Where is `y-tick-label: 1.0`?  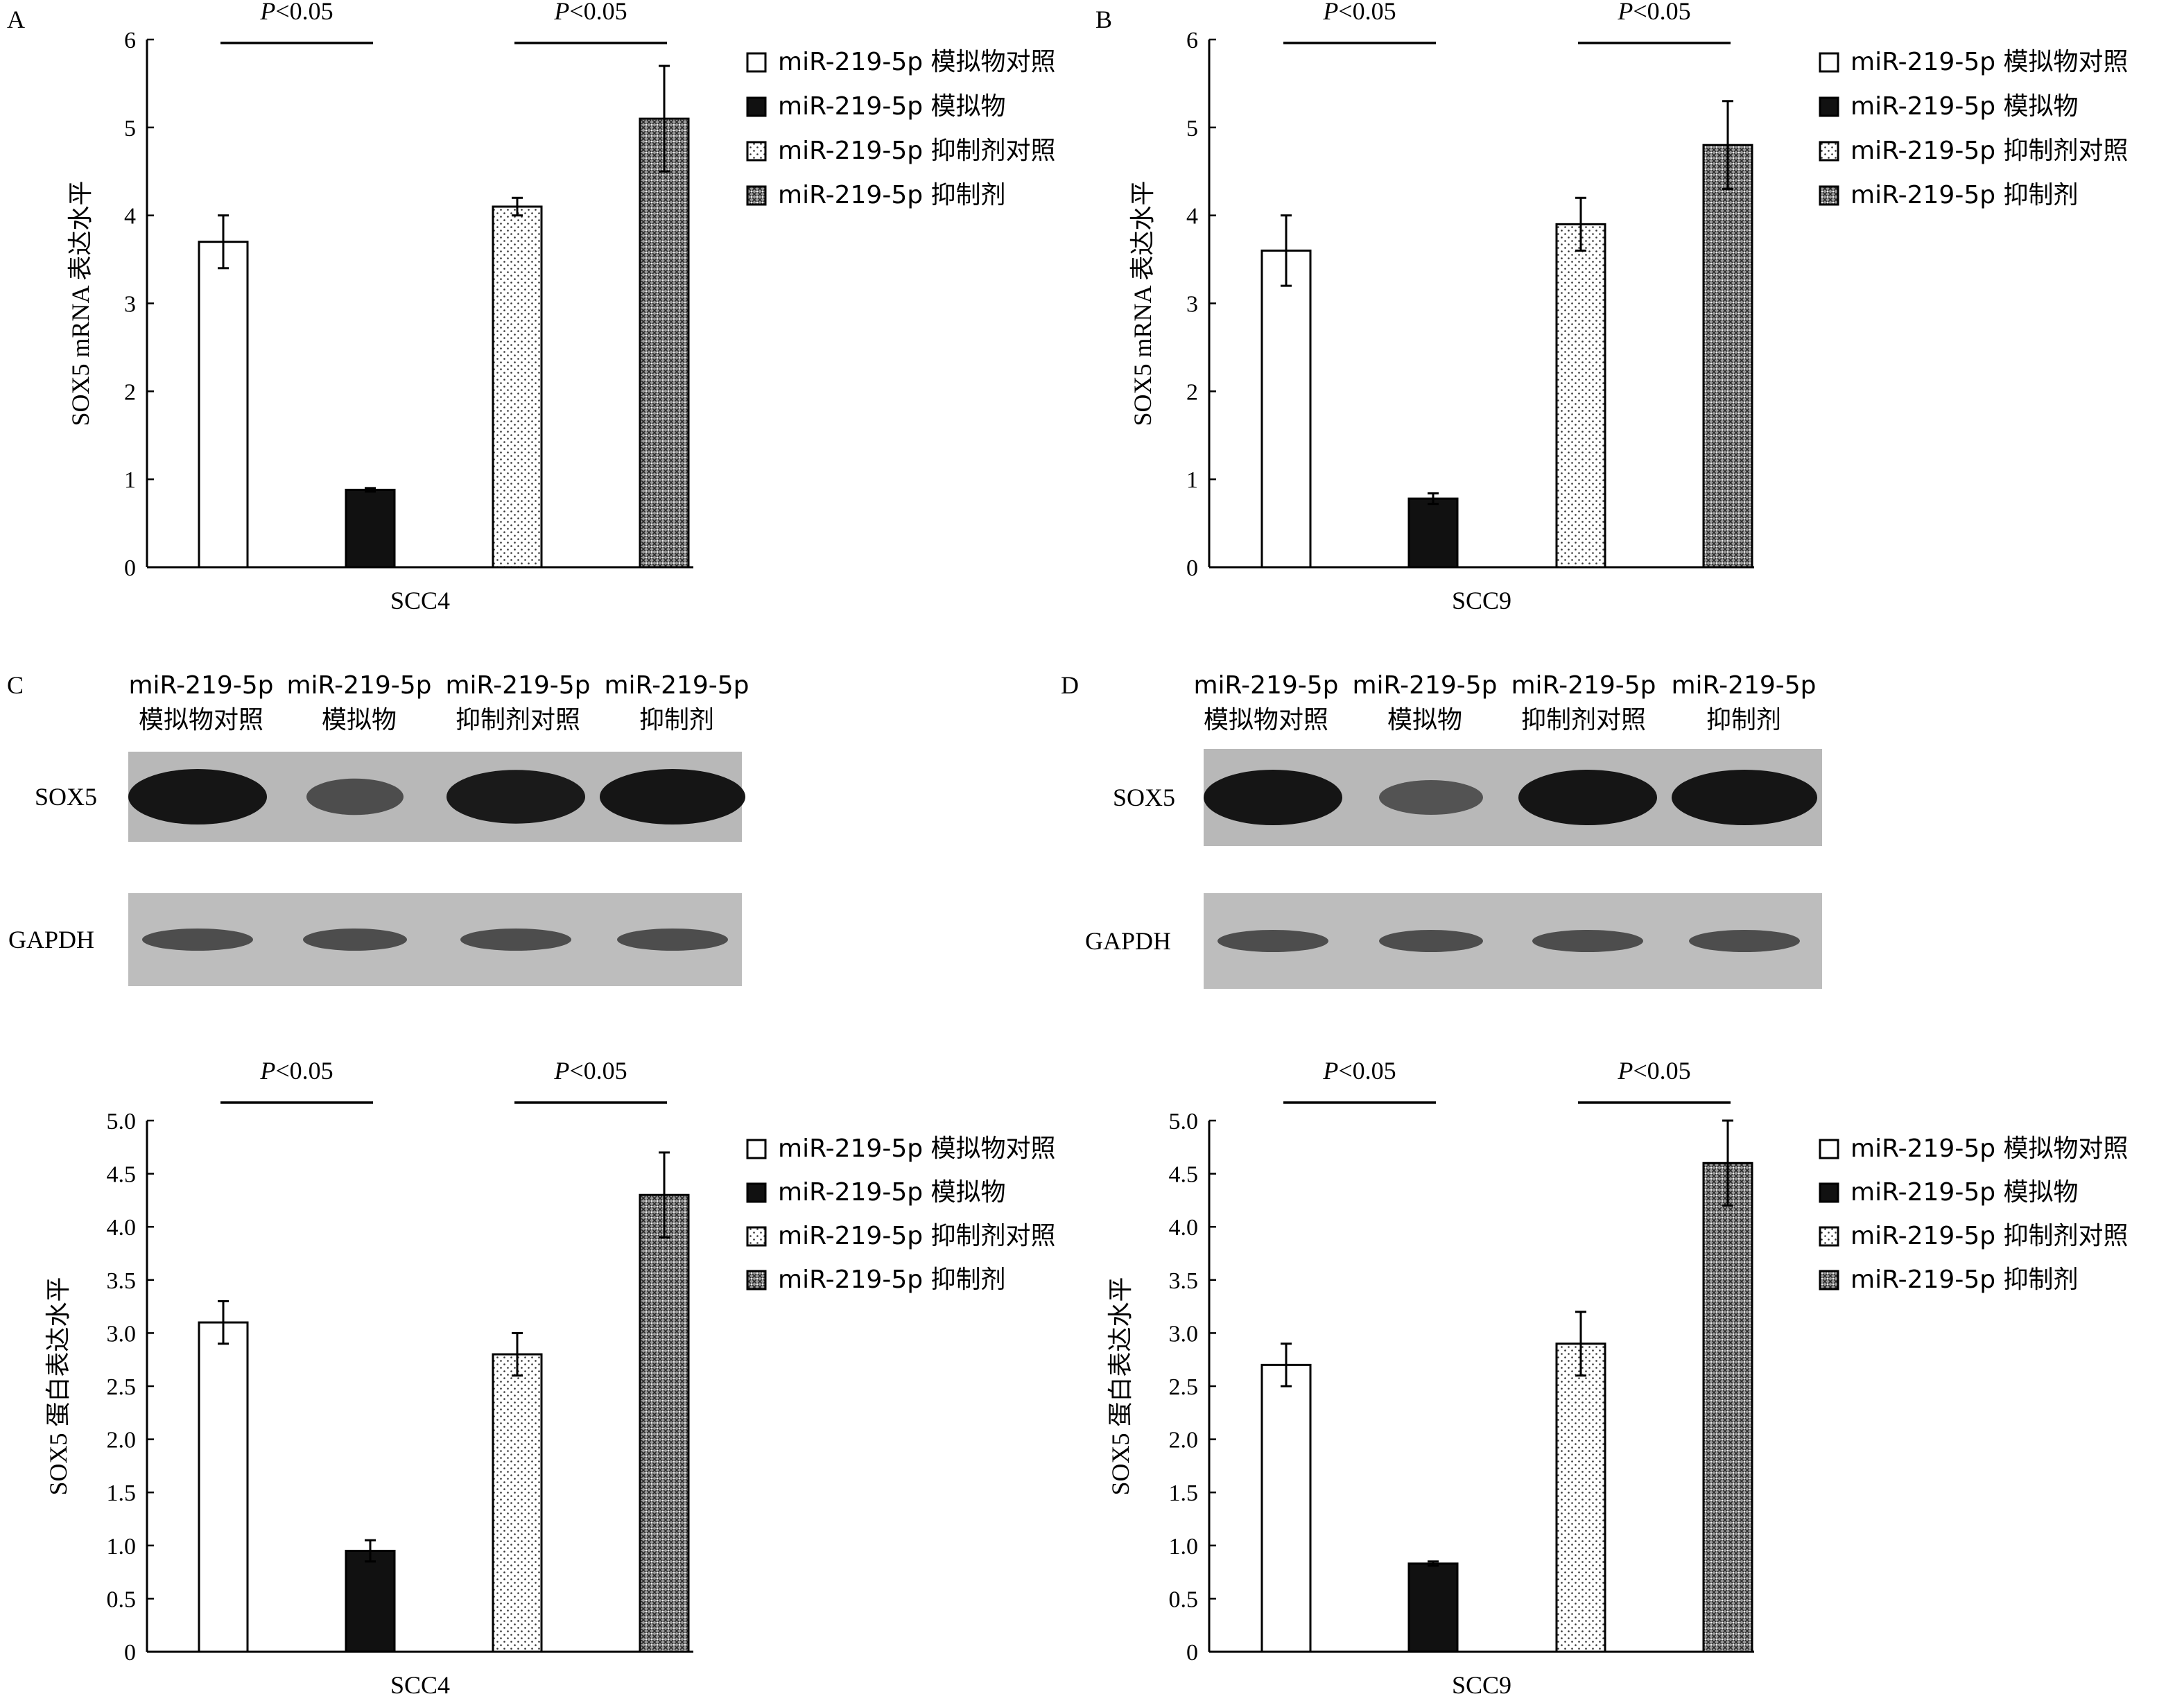
y-tick-label: 1.0 is located at coordinates (1184, 1547).